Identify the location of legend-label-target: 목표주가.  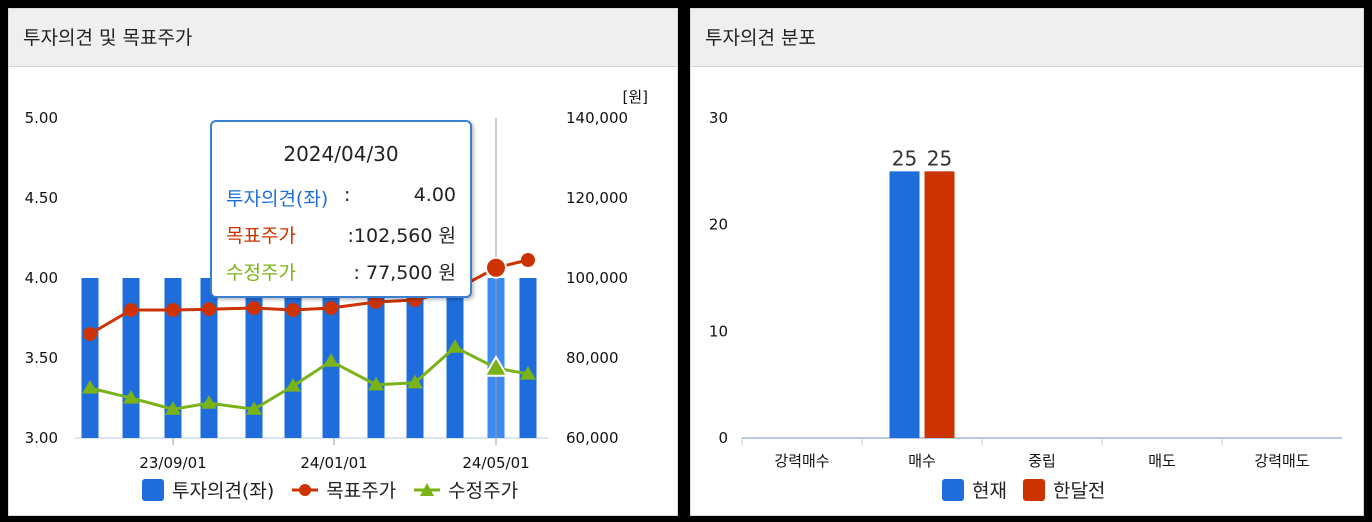
(361, 491).